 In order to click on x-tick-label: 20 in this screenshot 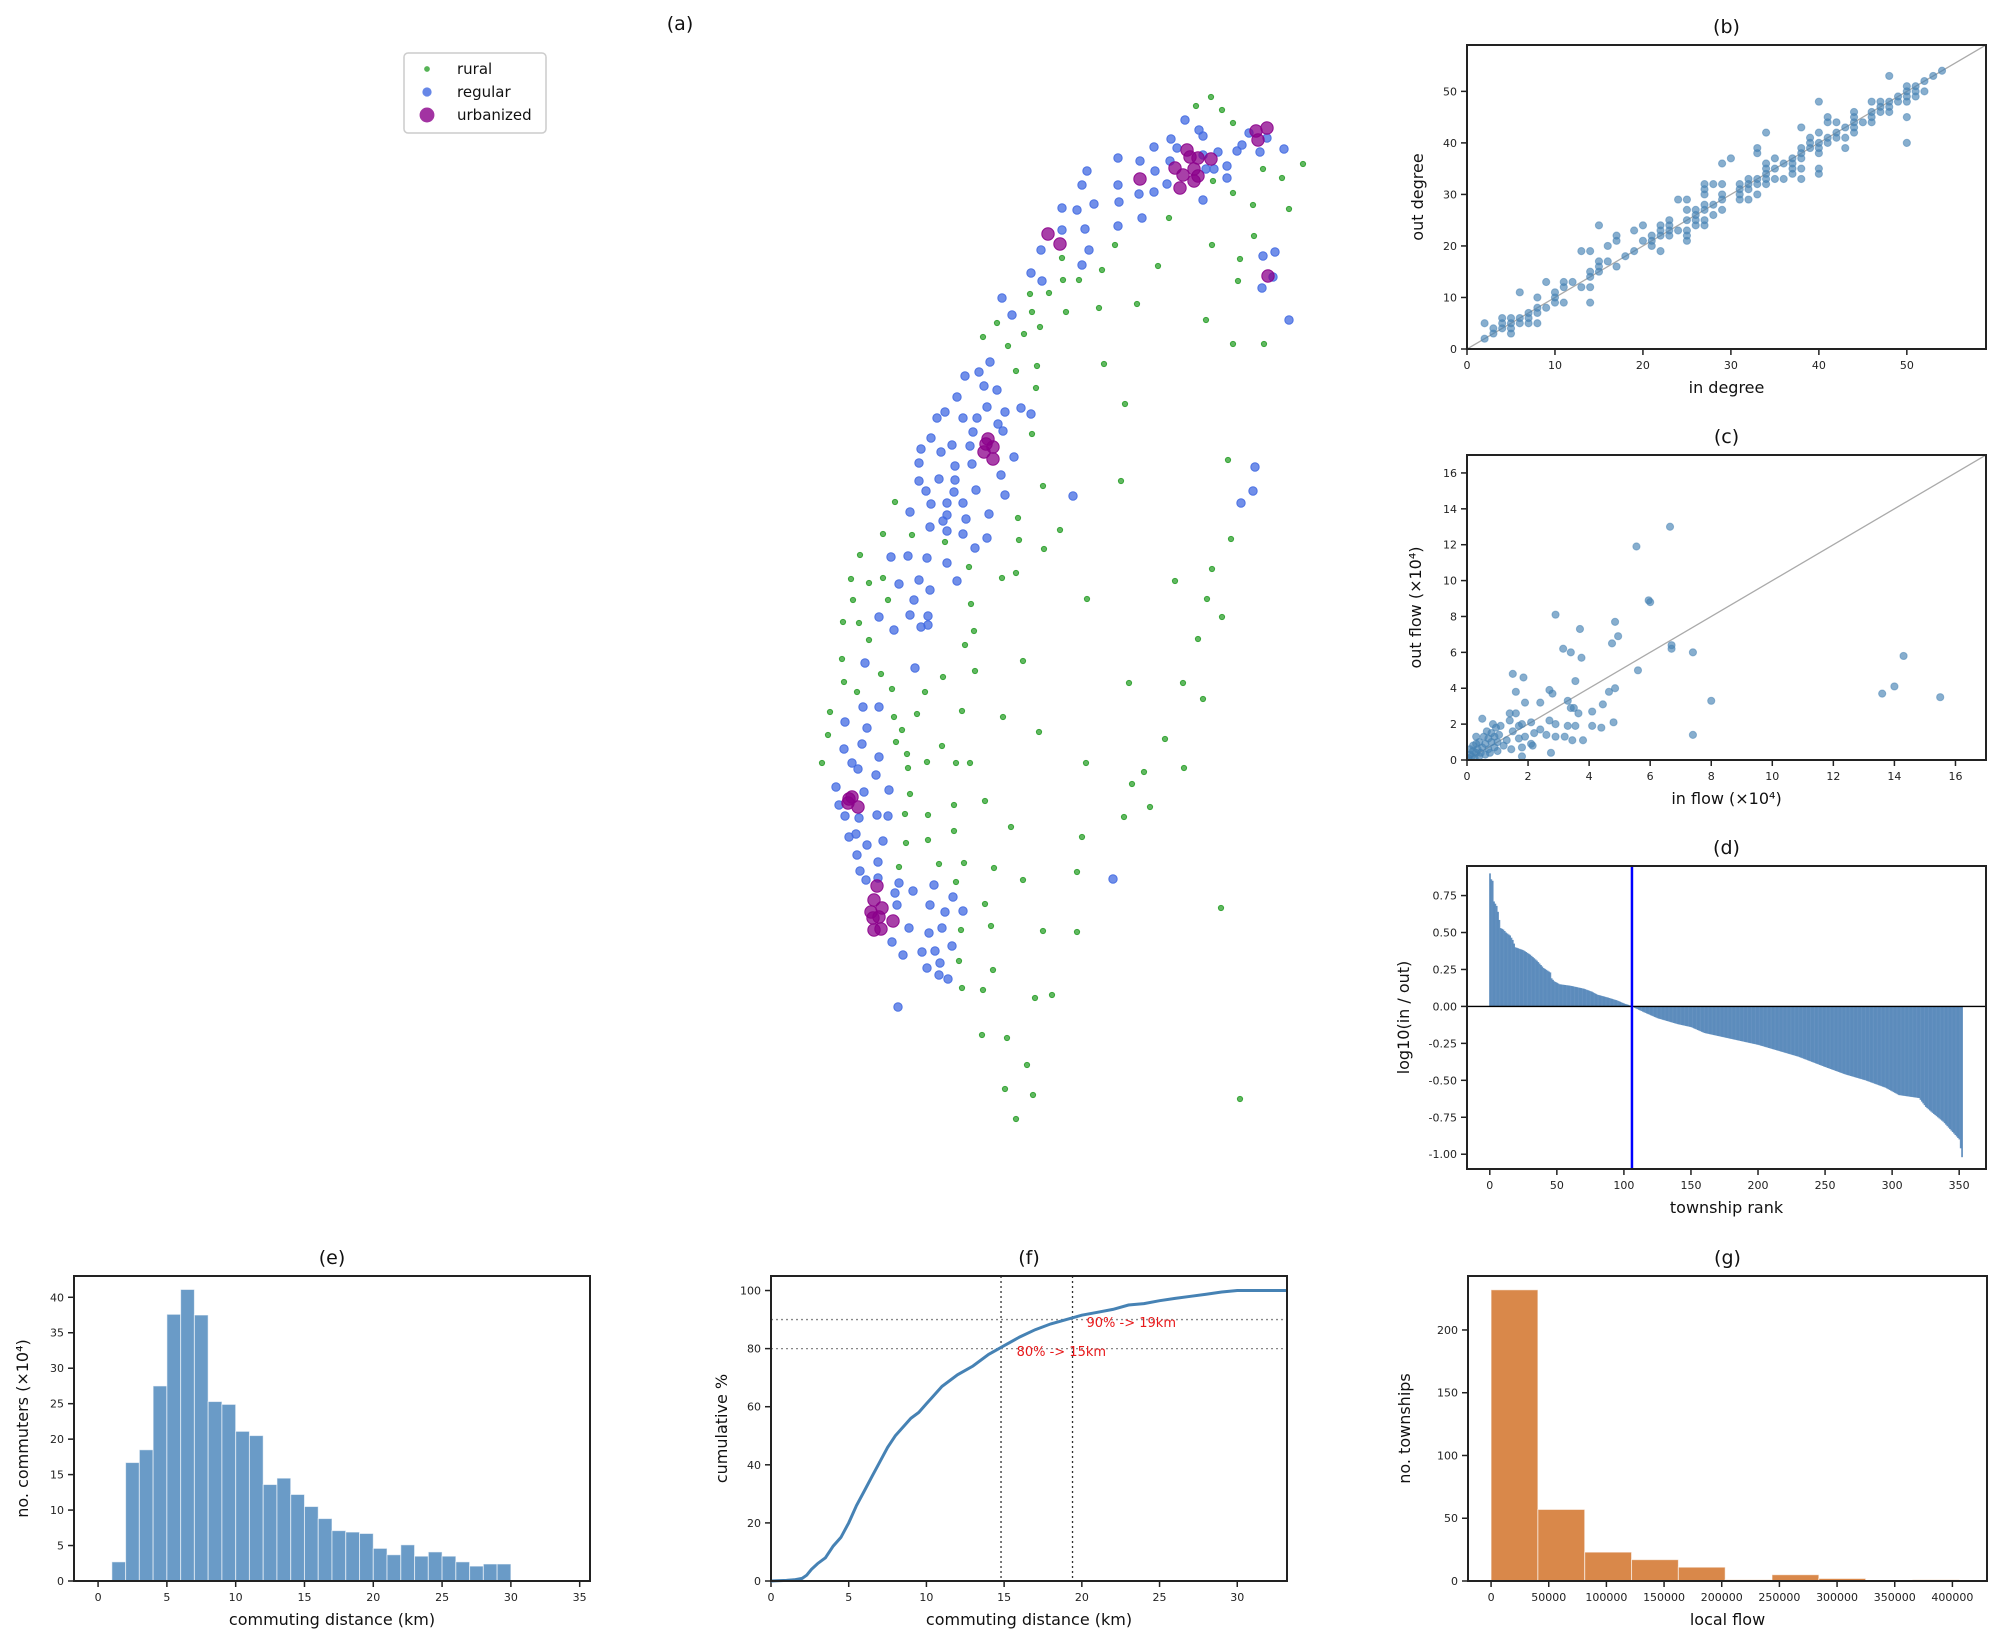, I will do `click(1082, 1597)`.